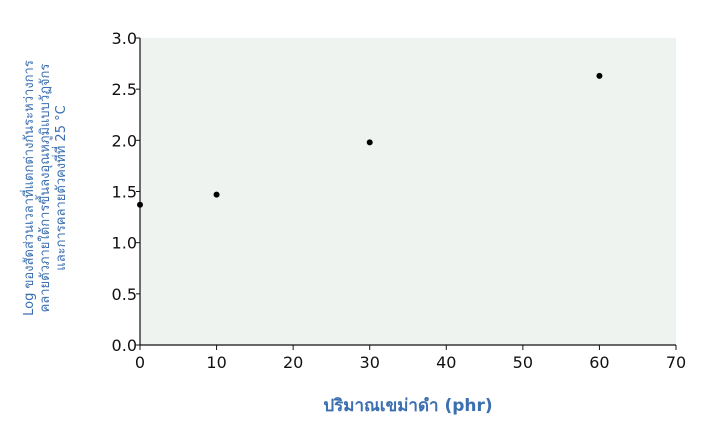 The height and width of the screenshot is (421, 703). Describe the element at coordinates (370, 362) in the screenshot. I see `x-tick-label: 30` at that location.